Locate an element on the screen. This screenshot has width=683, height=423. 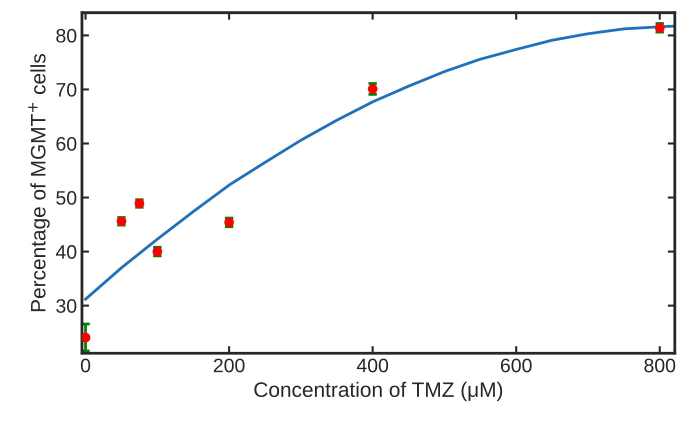
y-axis-title: Percentage of MGMT$^{+}$ cells is located at coordinates (39, 183).